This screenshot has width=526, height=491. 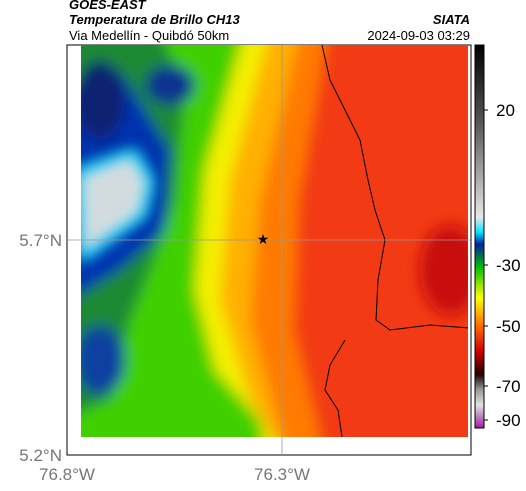 I want to click on source: SIATA, so click(x=451, y=19).